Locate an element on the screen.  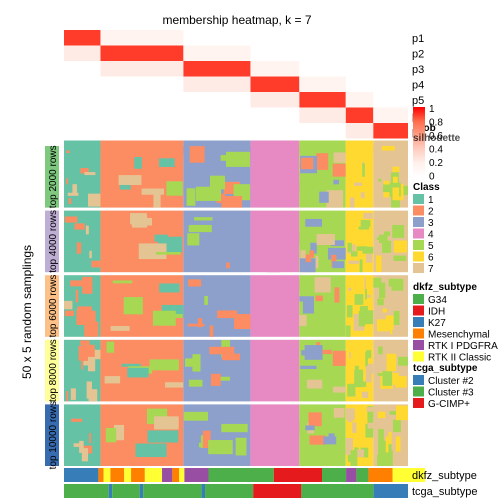
row-group-label: top 6000 rows is located at coordinates (53, 306).